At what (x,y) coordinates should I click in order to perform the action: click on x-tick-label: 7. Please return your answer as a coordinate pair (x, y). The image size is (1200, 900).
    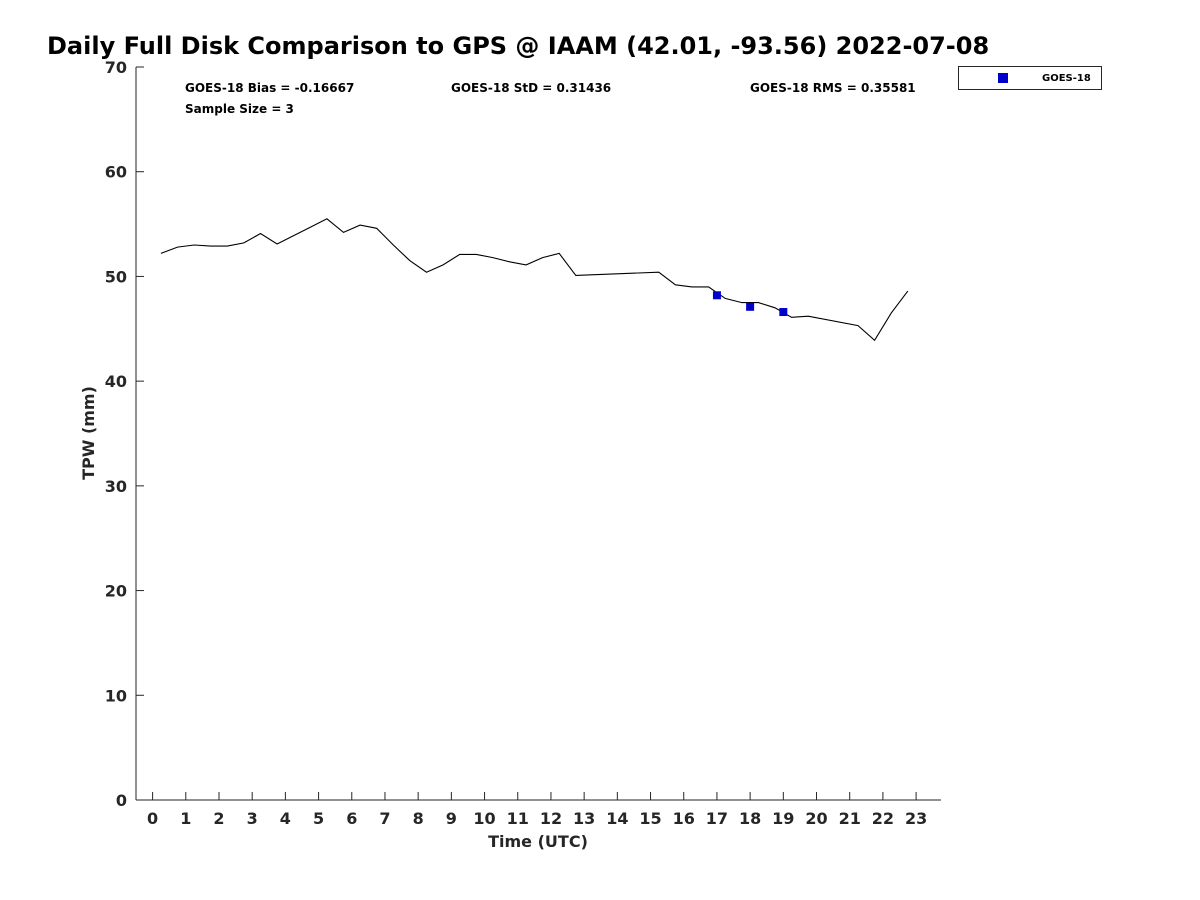
    Looking at the image, I should click on (384, 818).